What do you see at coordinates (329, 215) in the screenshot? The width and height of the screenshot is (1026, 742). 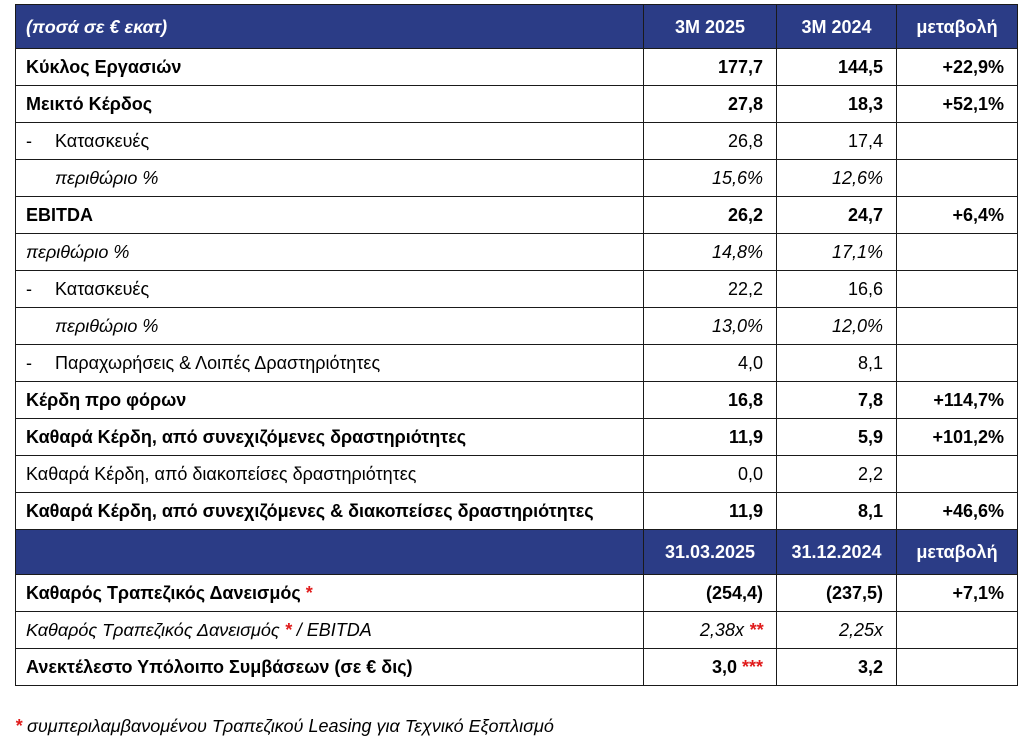 I see `row-label: EBITDA` at bounding box center [329, 215].